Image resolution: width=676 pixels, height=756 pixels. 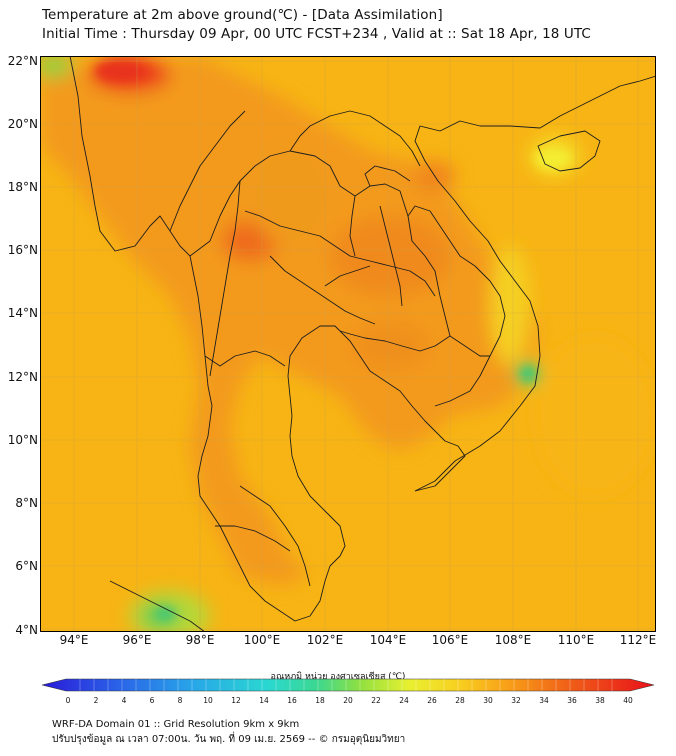 What do you see at coordinates (200, 640) in the screenshot?
I see `lon-label: 98°E` at bounding box center [200, 640].